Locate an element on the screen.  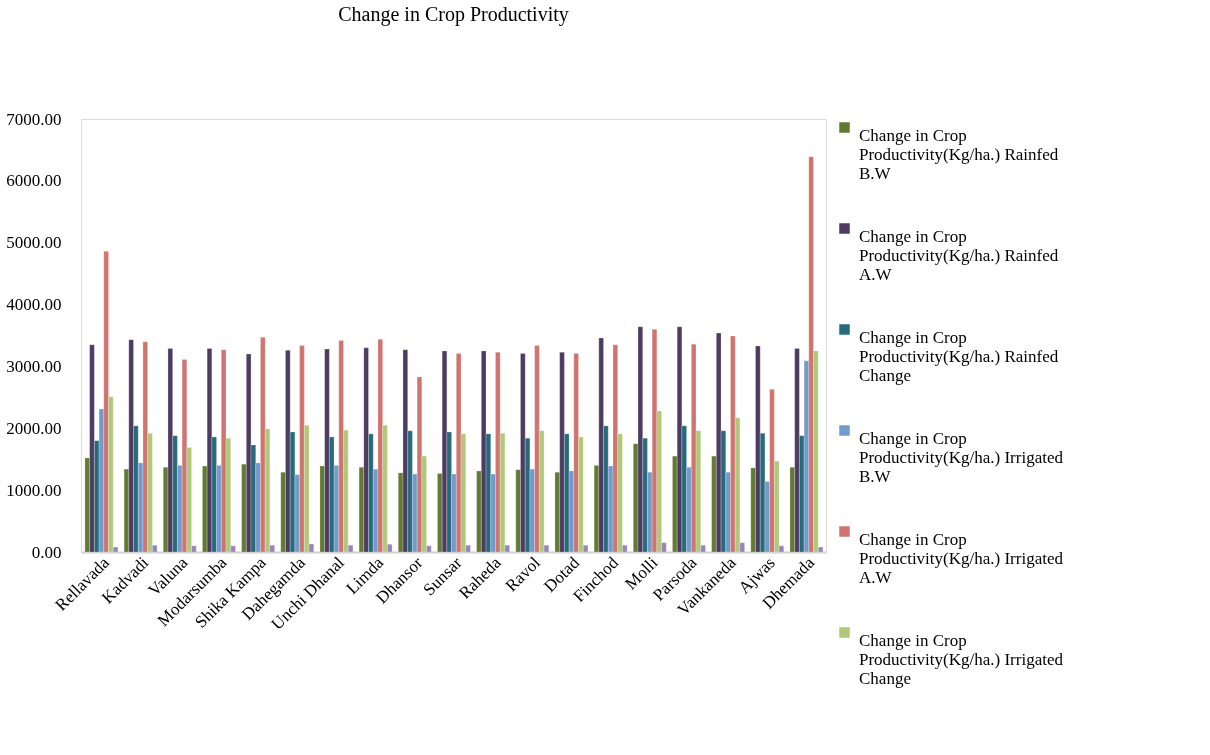
y-tick-label: 2000.00 is located at coordinates (34, 428).